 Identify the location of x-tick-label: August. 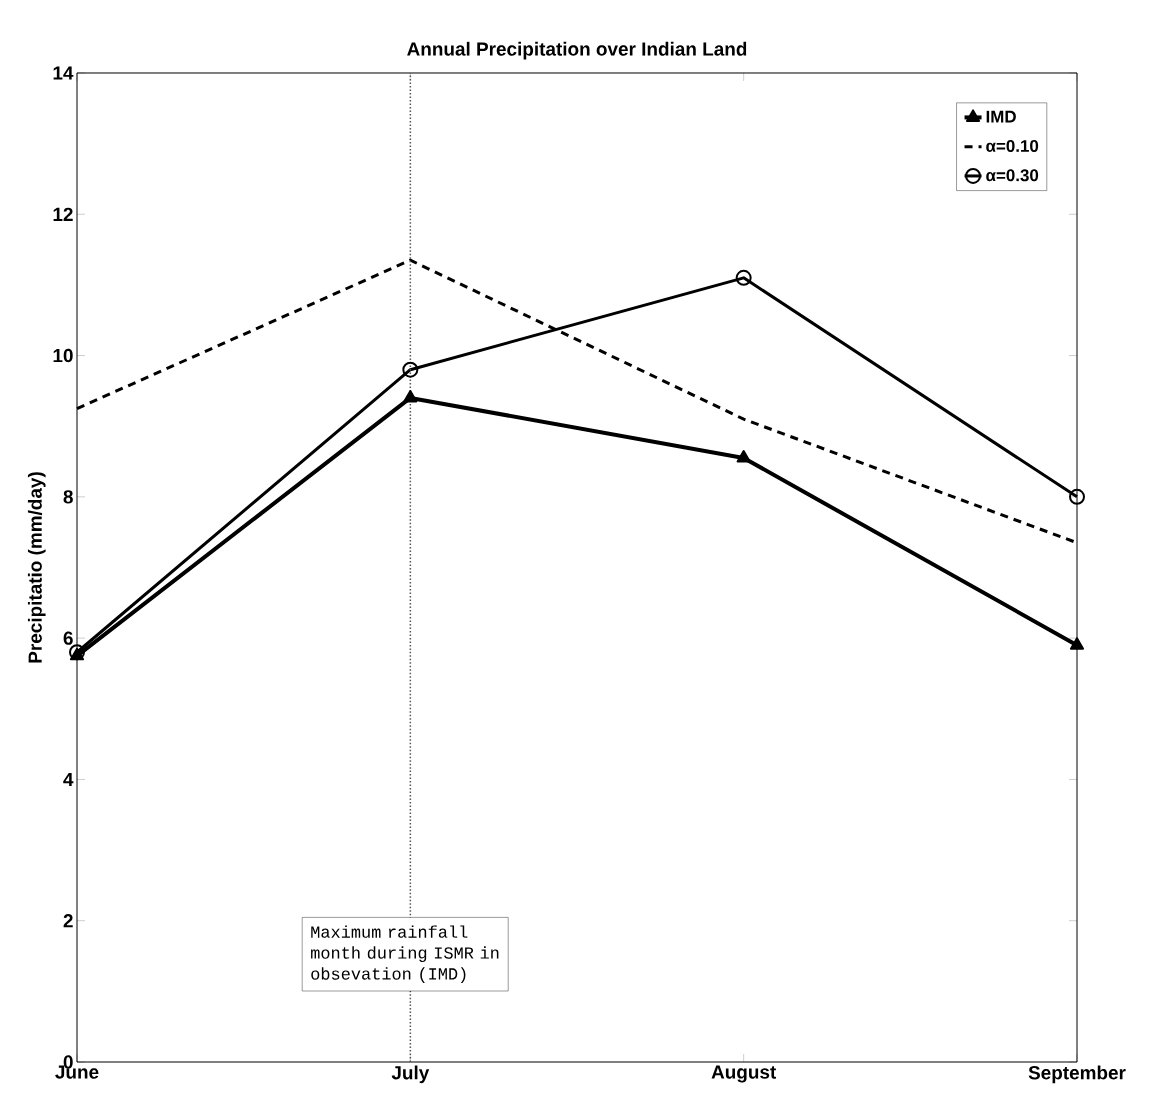
(744, 1074).